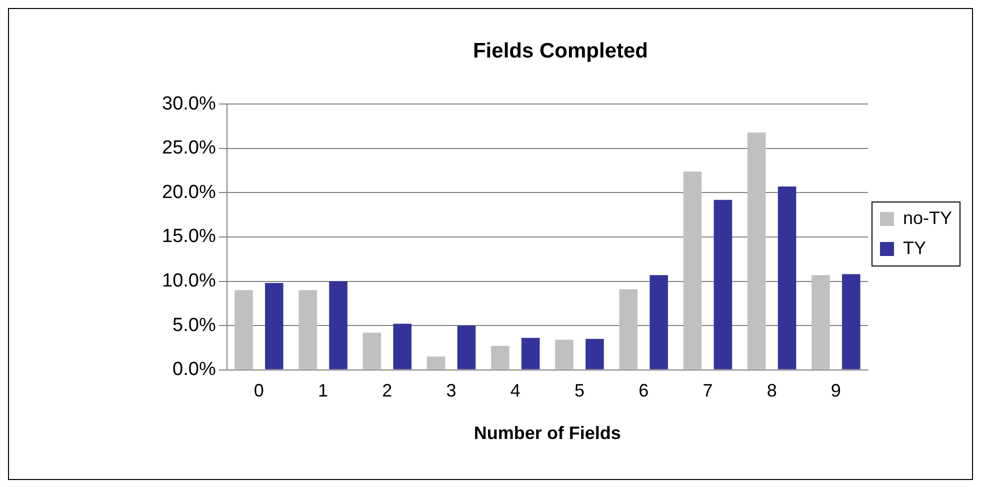 This screenshot has height=487, width=981. Describe the element at coordinates (515, 390) in the screenshot. I see `x-tick-label: 4` at that location.